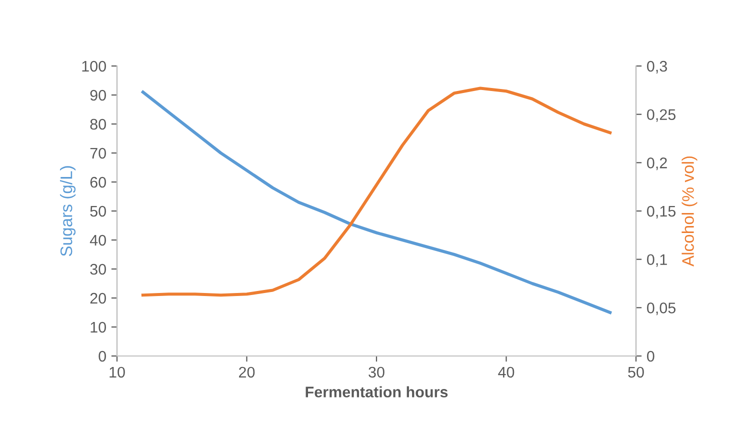 The height and width of the screenshot is (440, 743). What do you see at coordinates (661, 212) in the screenshot?
I see `y2-tick-label: 0,15` at bounding box center [661, 212].